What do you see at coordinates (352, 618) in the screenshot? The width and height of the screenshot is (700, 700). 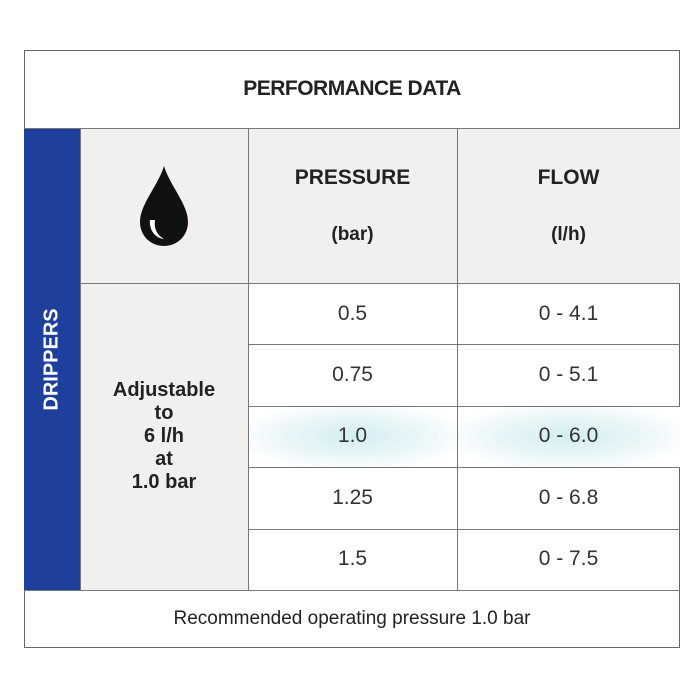 I see `footer-note: Recommended operating pressure 1.0 bar` at bounding box center [352, 618].